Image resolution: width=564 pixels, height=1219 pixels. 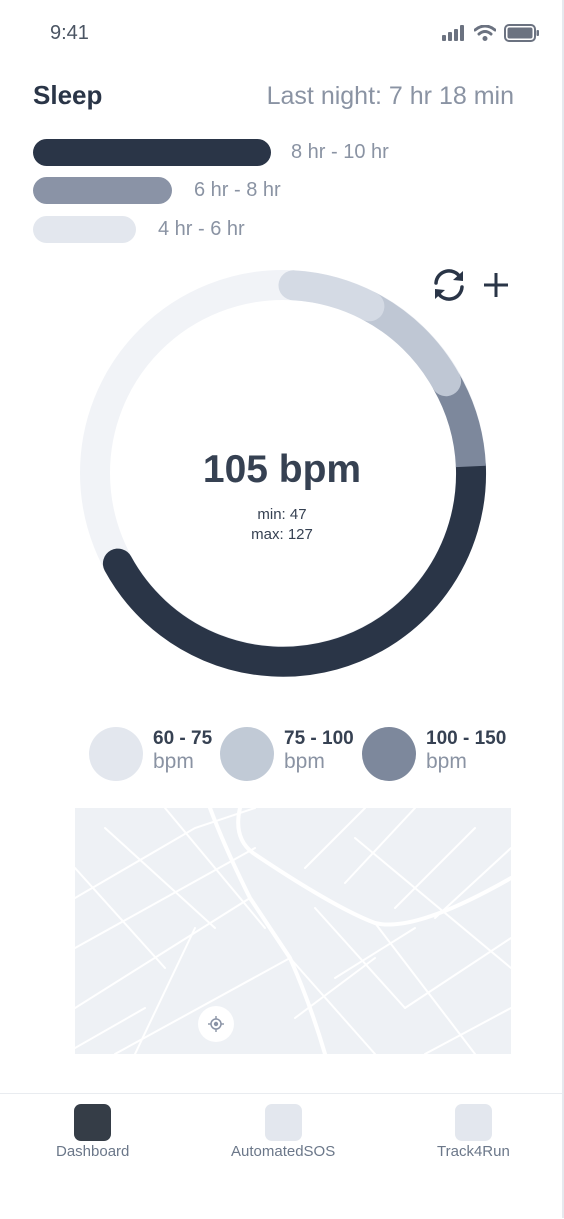 I want to click on sleep-label: 4 hr - 6 hr, so click(x=201, y=229).